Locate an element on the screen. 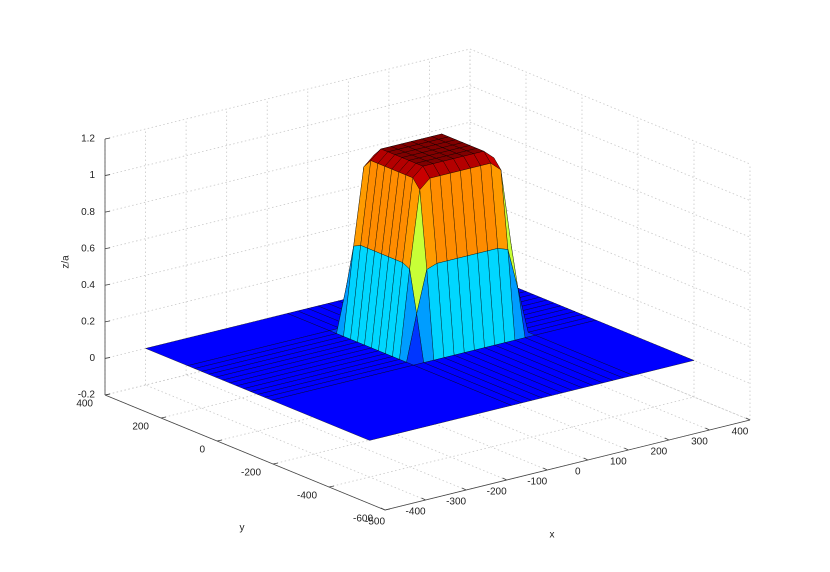 The height and width of the screenshot is (572, 830). x-tick-label: 300 is located at coordinates (699, 442).